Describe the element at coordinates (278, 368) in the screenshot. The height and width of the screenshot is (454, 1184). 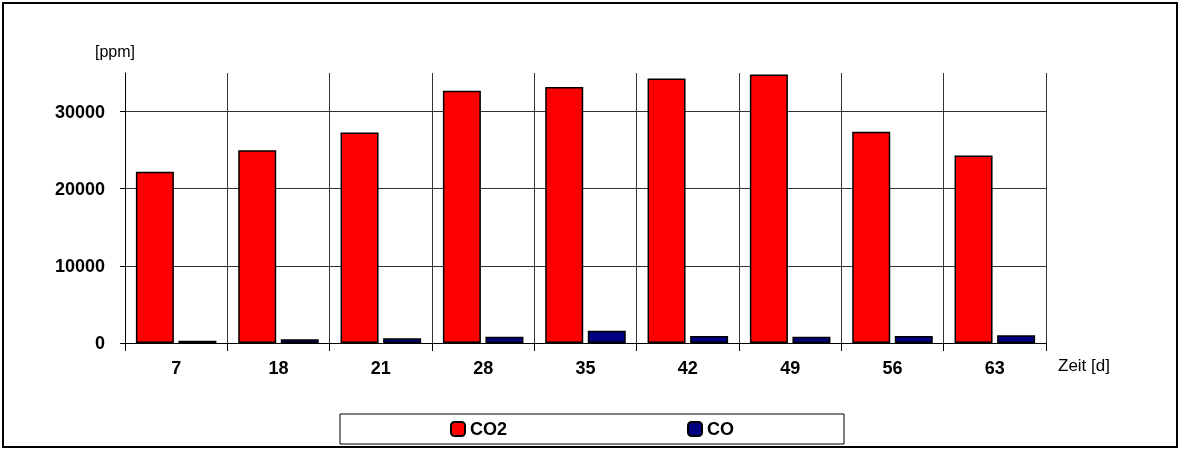
I see `x-tick-label: 18` at that location.